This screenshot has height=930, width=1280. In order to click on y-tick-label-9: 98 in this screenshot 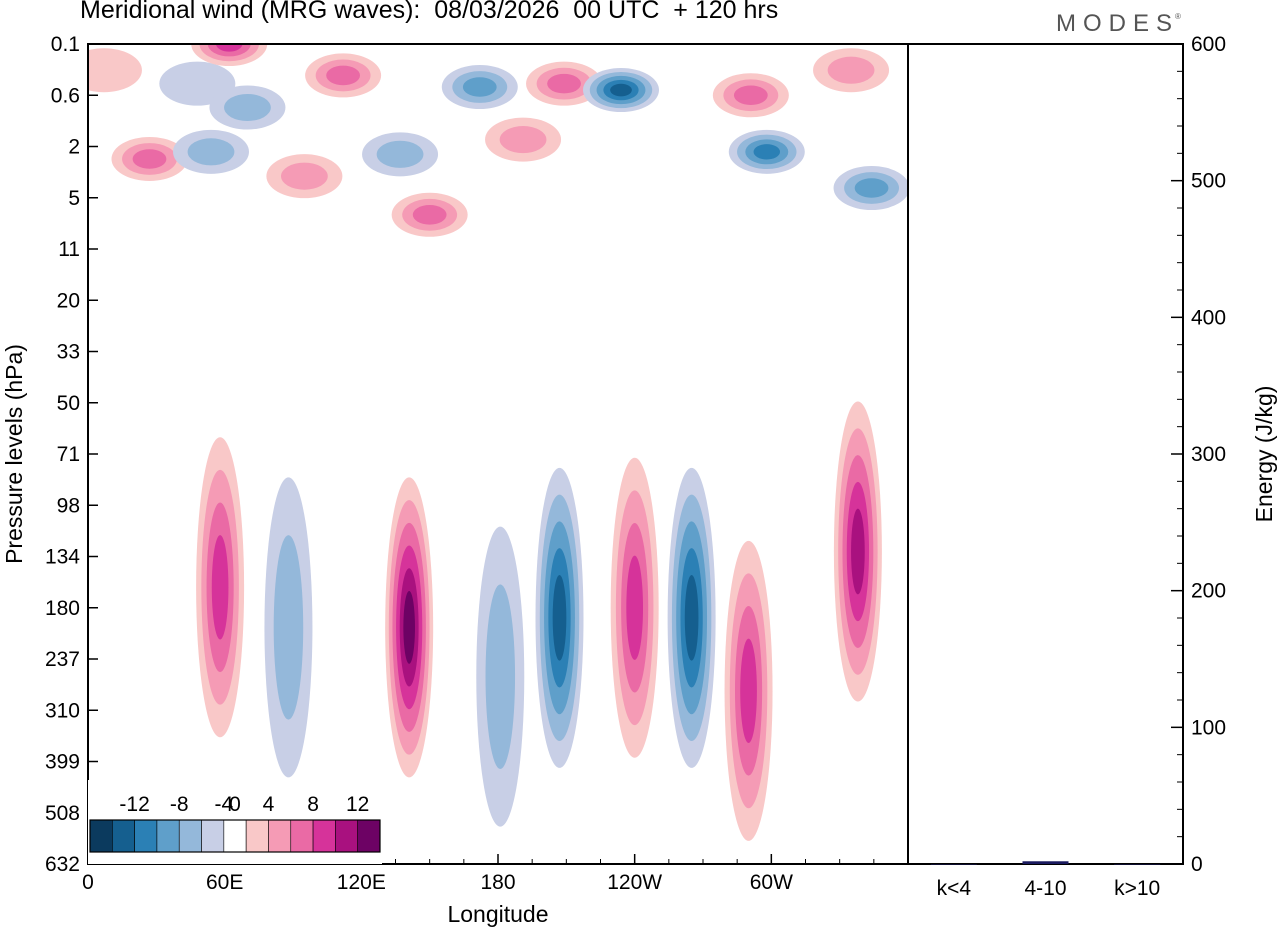, I will do `click(68, 505)`.